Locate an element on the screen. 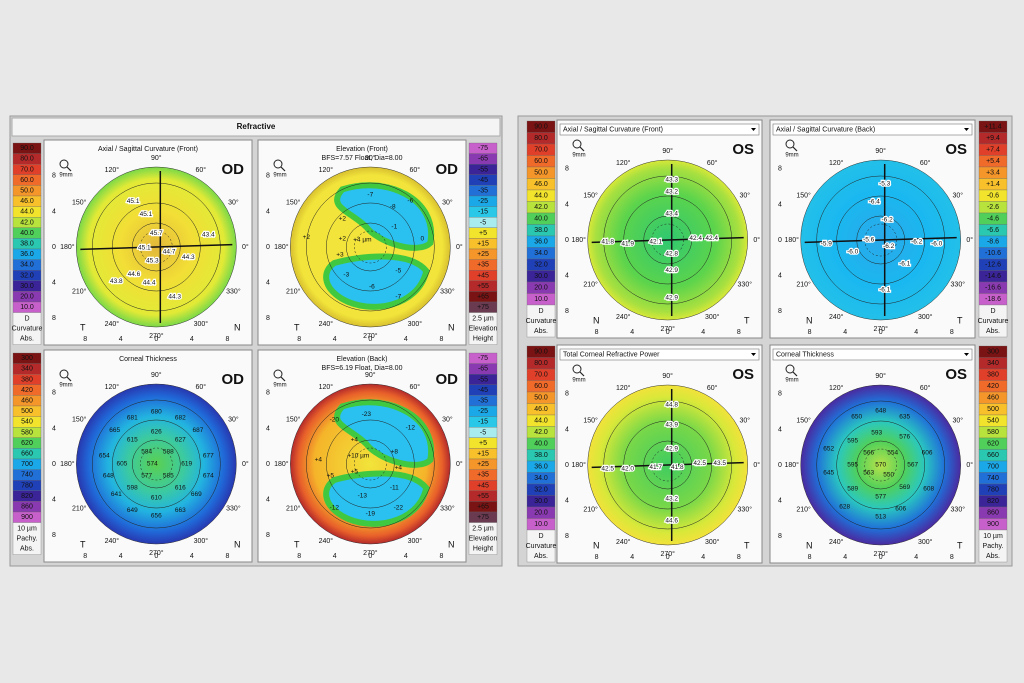 This screenshot has height=683, width=1024. scale-label: 70.0 is located at coordinates (541, 150).